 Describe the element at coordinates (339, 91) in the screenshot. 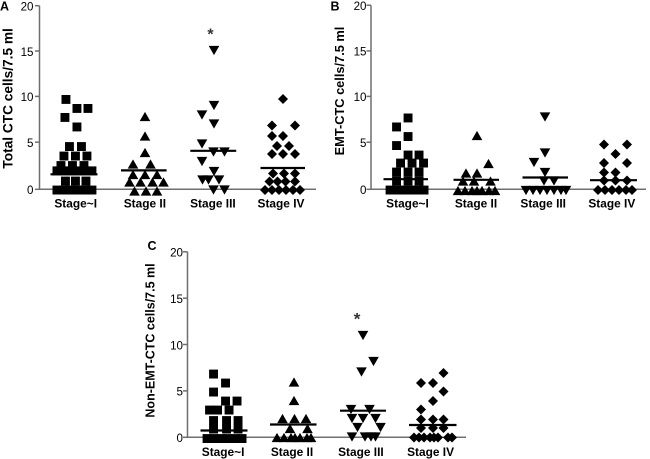

I see `svg-text: EMT-CTC cells/7.5 ml` at that location.